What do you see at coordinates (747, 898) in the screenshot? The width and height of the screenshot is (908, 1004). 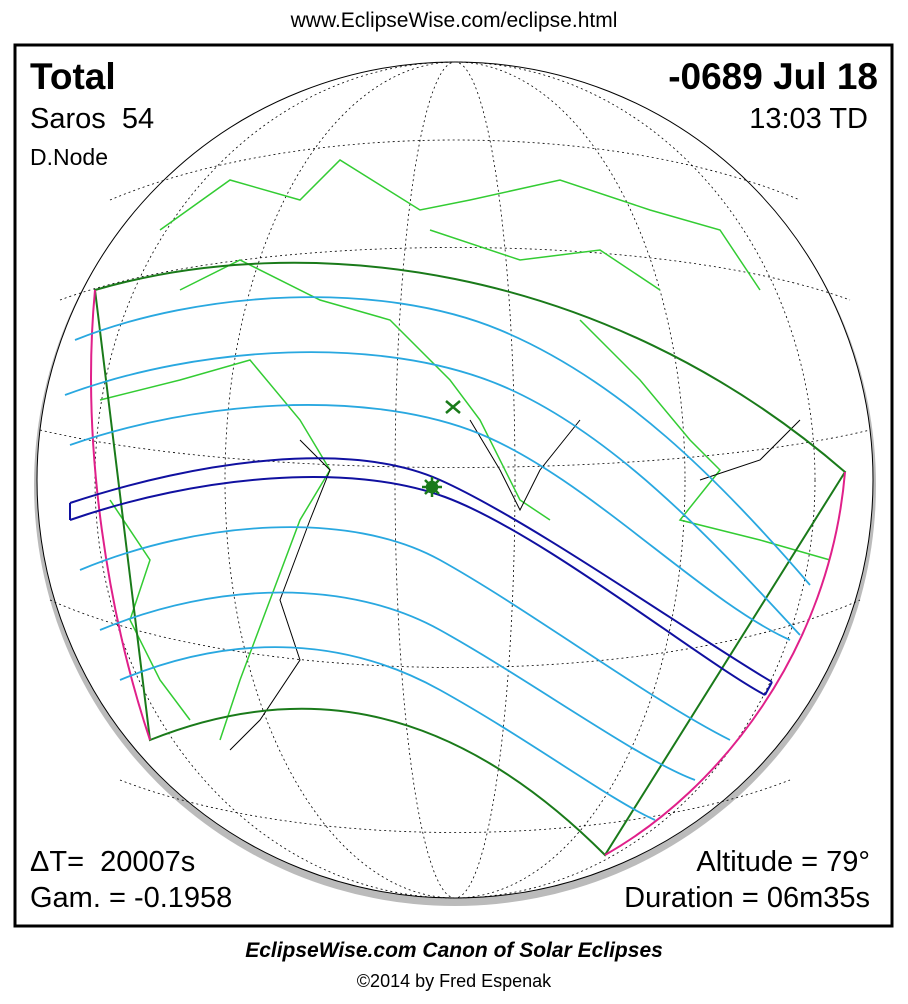 I see `duration: Duration = 06m35s` at bounding box center [747, 898].